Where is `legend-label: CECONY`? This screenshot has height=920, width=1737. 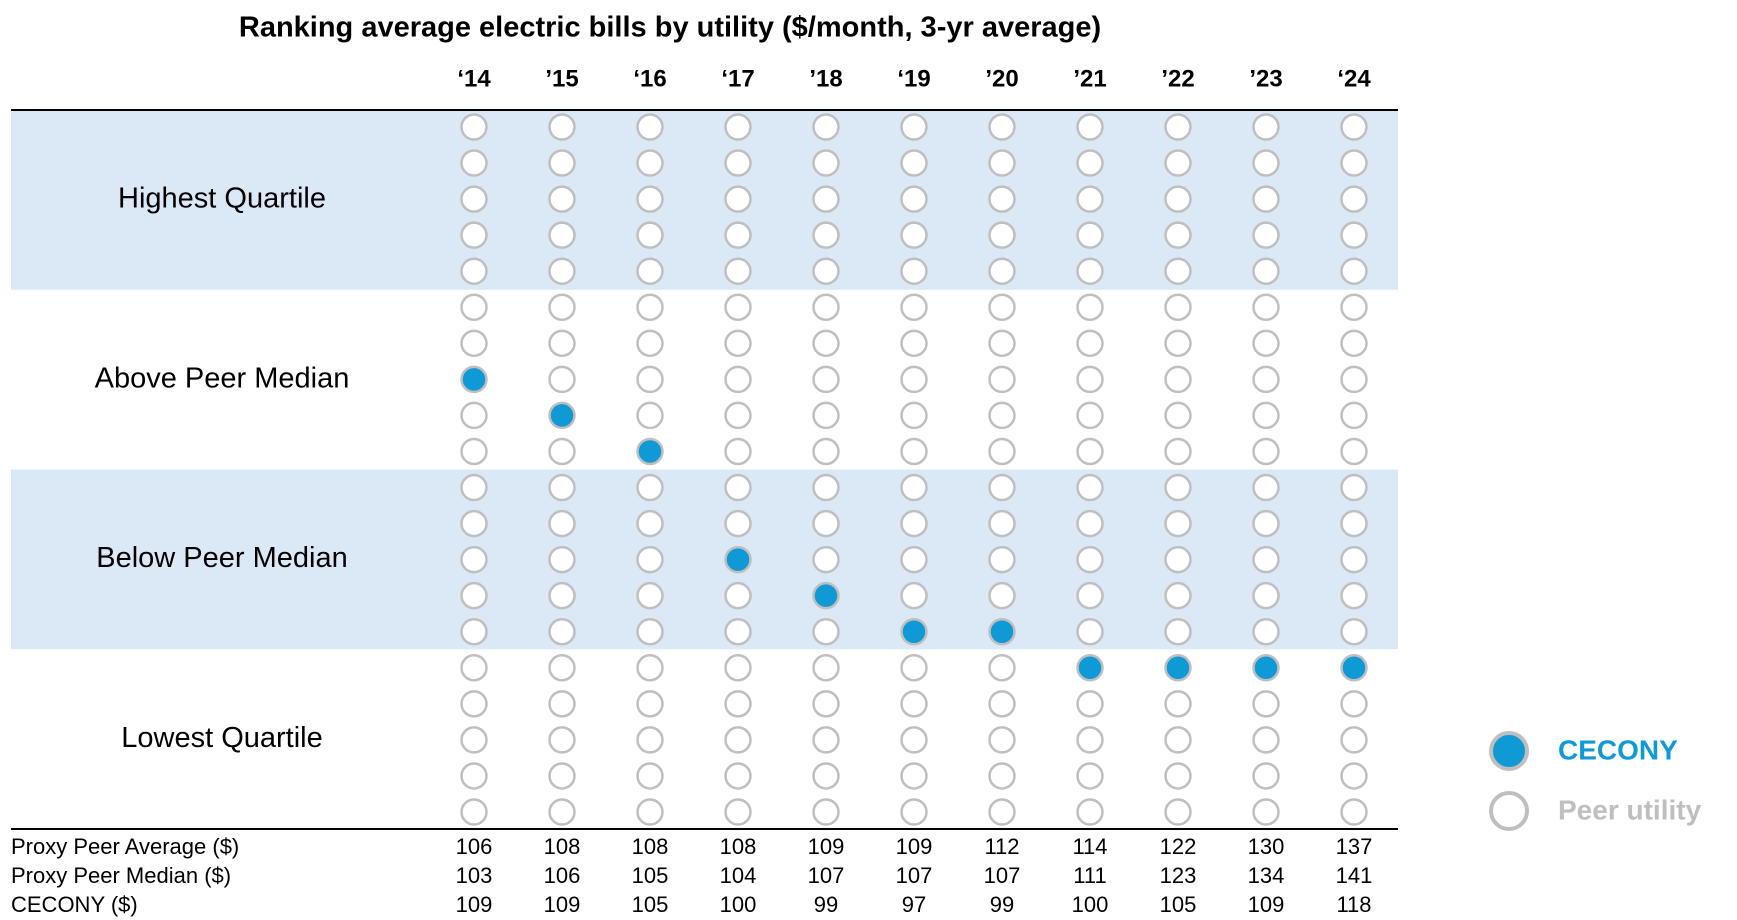 legend-label: CECONY is located at coordinates (1618, 749).